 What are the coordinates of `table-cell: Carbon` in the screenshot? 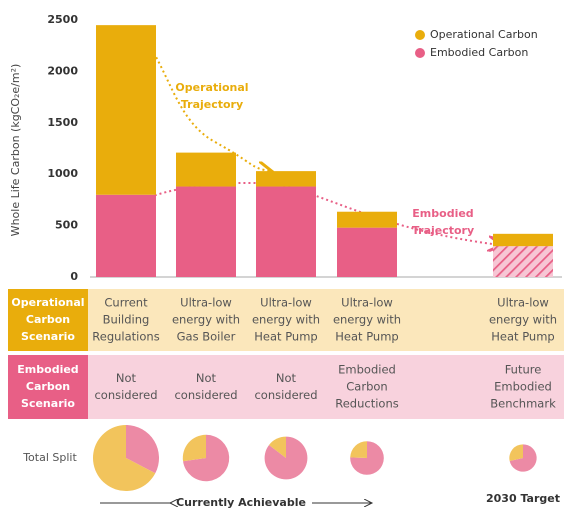 It's located at (366, 387).